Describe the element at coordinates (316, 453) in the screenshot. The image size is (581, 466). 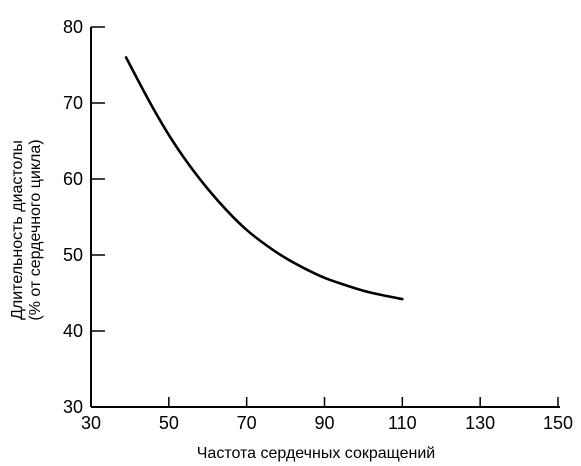
I see `x-axis-title: Частота сердечных сокращений` at that location.